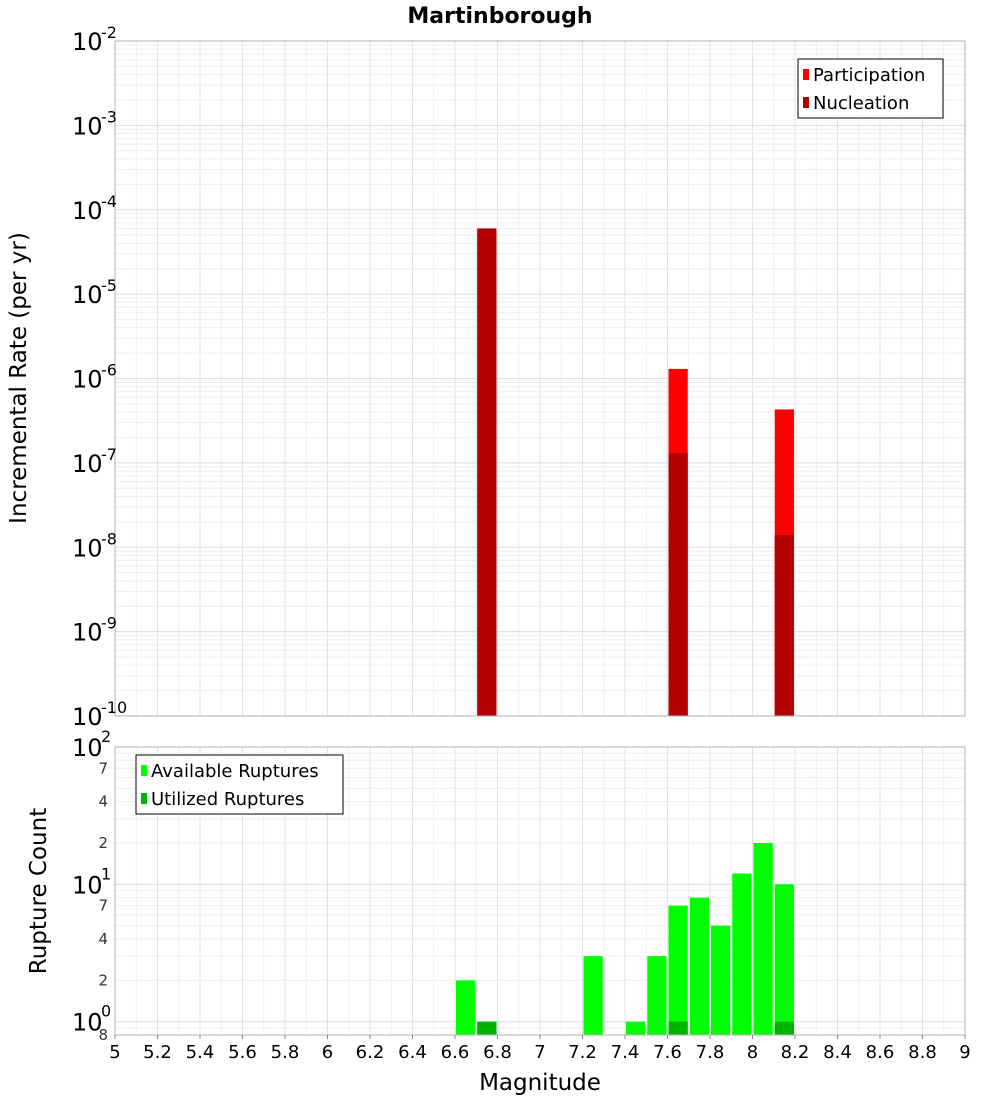 This screenshot has width=1000, height=1100. What do you see at coordinates (667, 1052) in the screenshot?
I see `x-tick-label: 7.6` at bounding box center [667, 1052].